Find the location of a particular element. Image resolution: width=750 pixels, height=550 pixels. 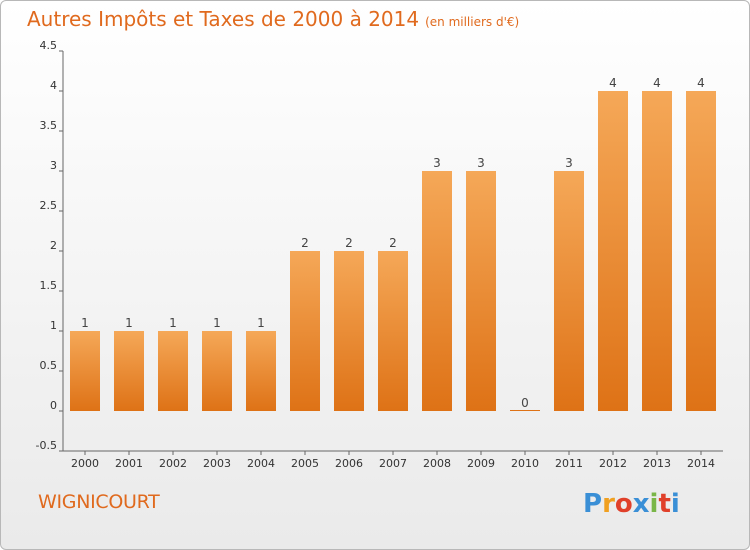

data-label-2002: 1 is located at coordinates (173, 323).